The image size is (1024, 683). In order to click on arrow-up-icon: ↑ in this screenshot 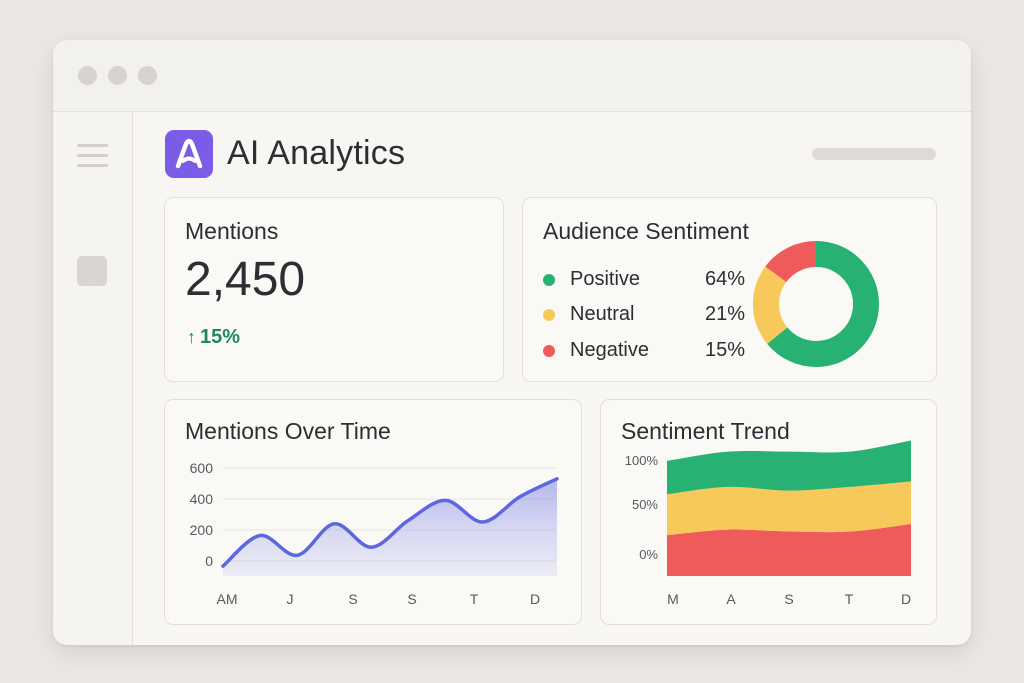, I will do `click(191, 337)`.